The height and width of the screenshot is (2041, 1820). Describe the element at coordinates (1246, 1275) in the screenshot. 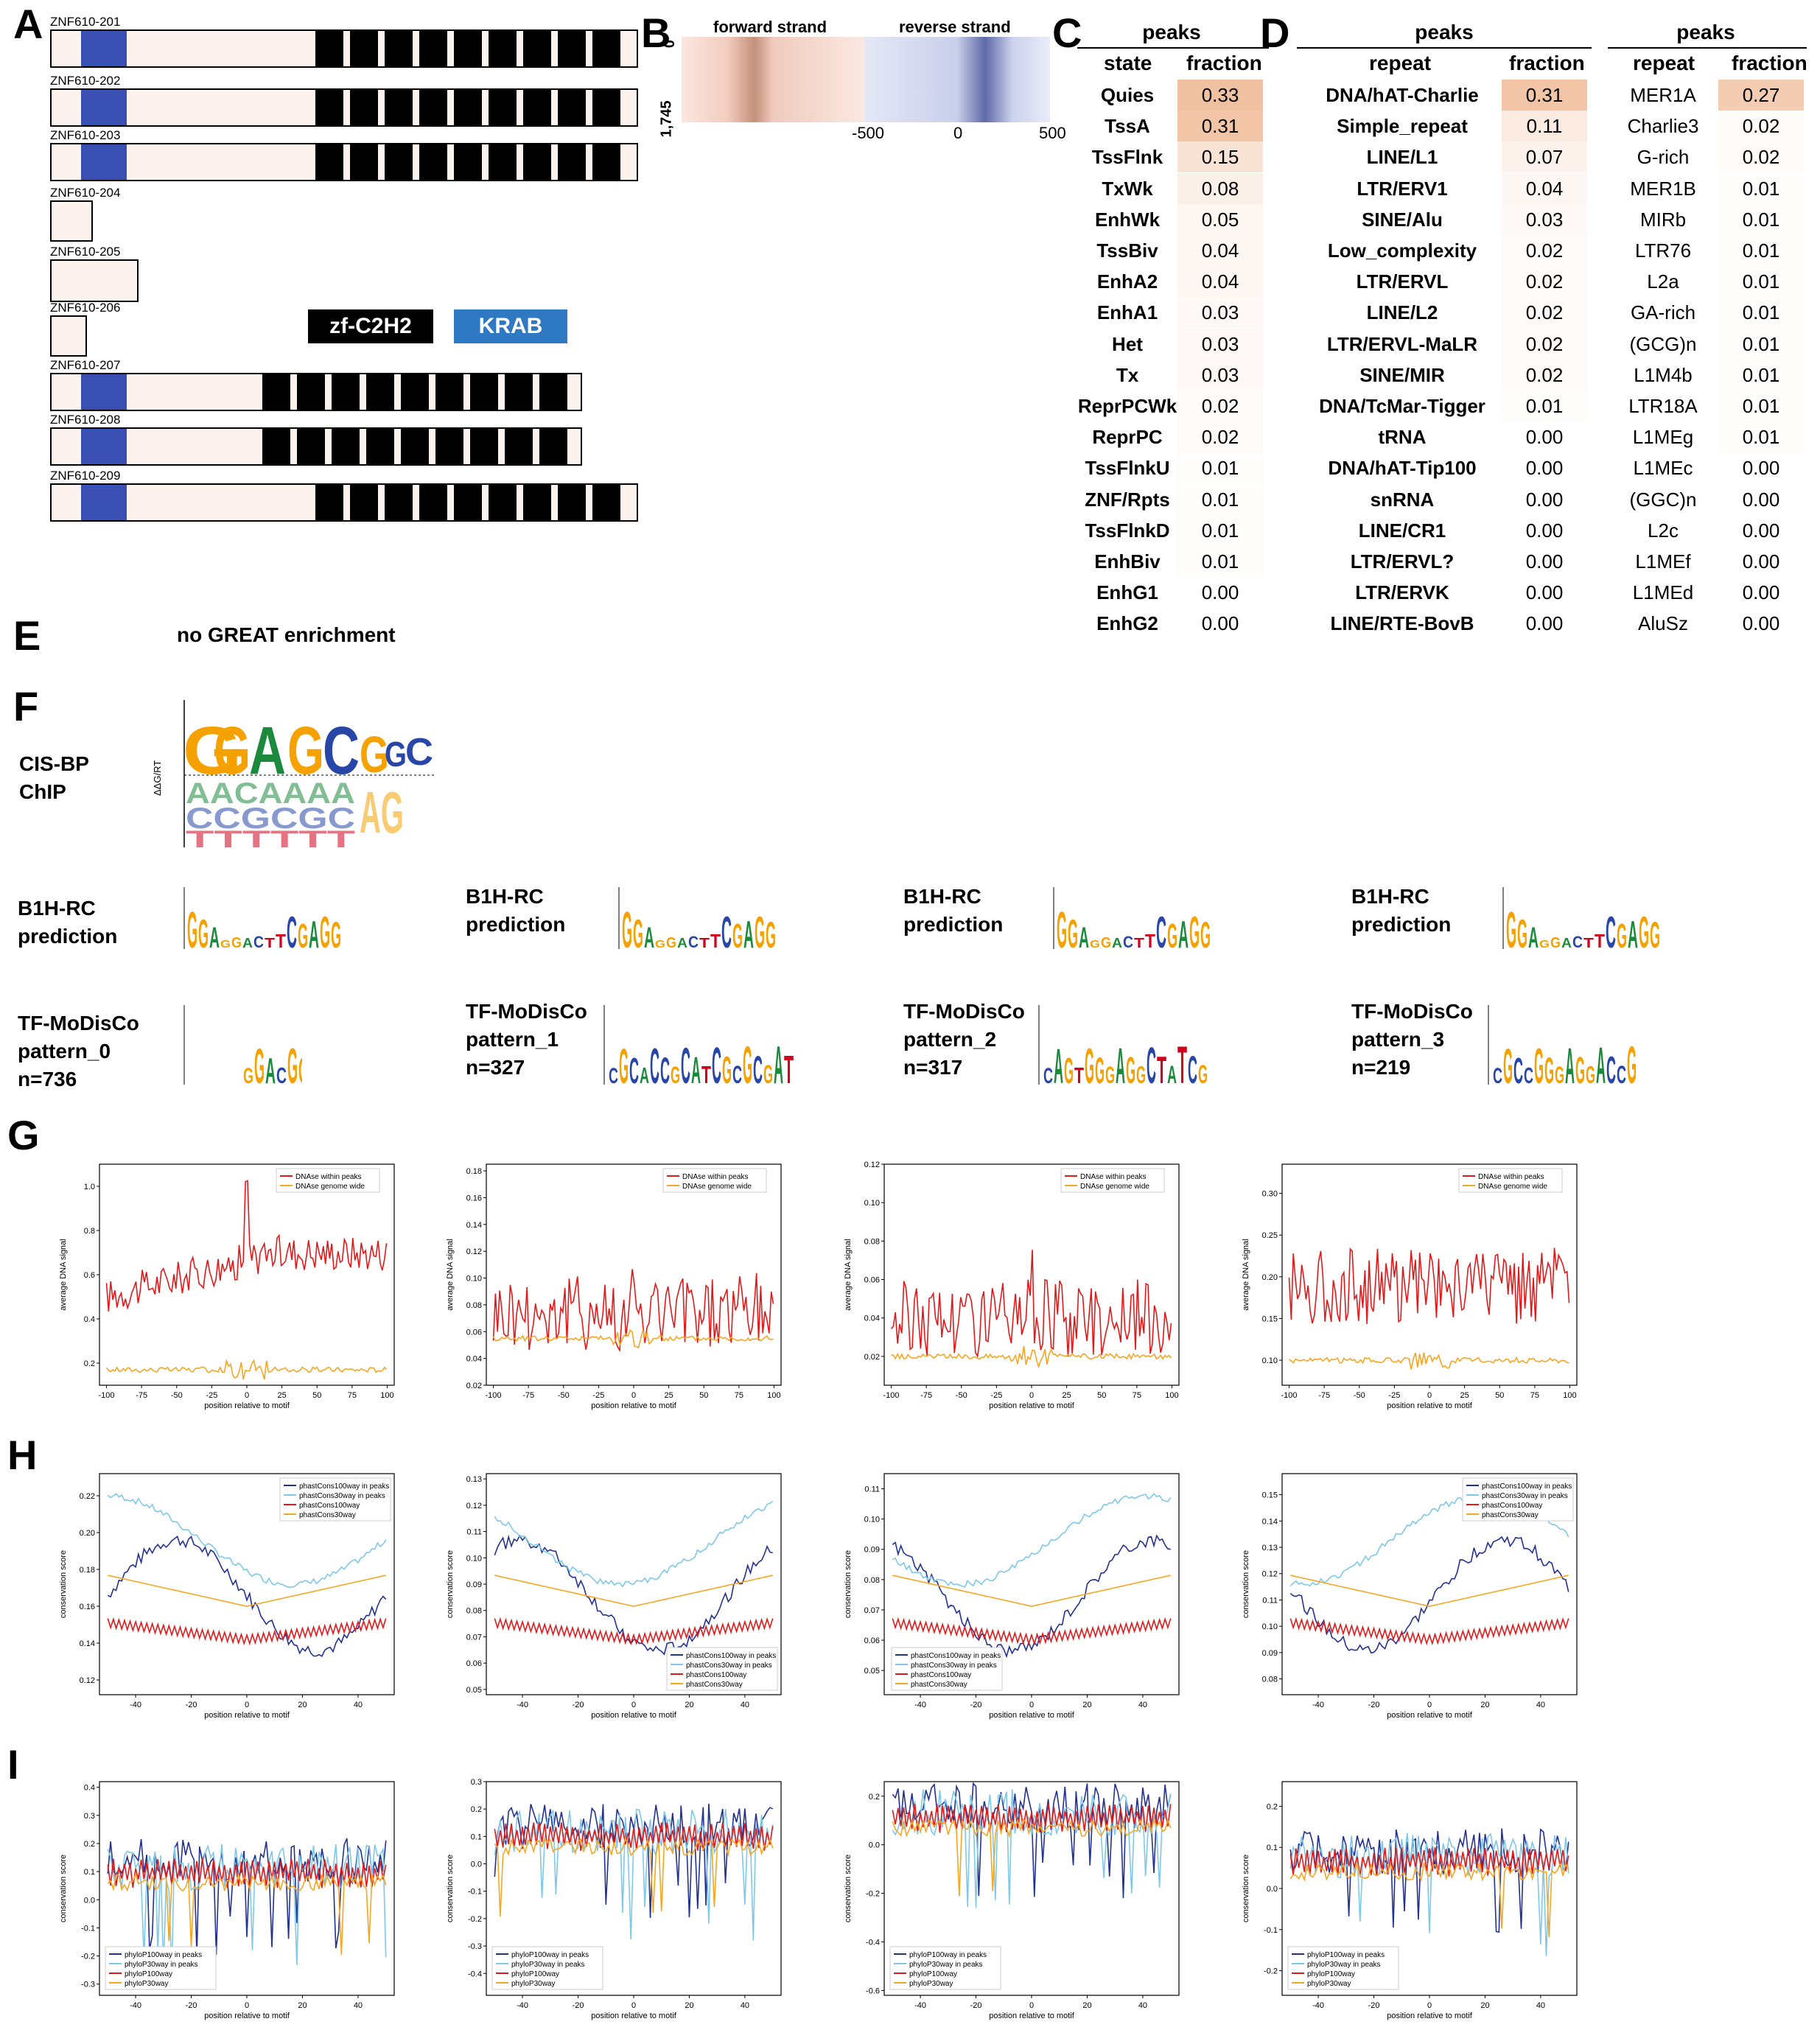

I see `dnase-ylabel: average DNA signal` at that location.